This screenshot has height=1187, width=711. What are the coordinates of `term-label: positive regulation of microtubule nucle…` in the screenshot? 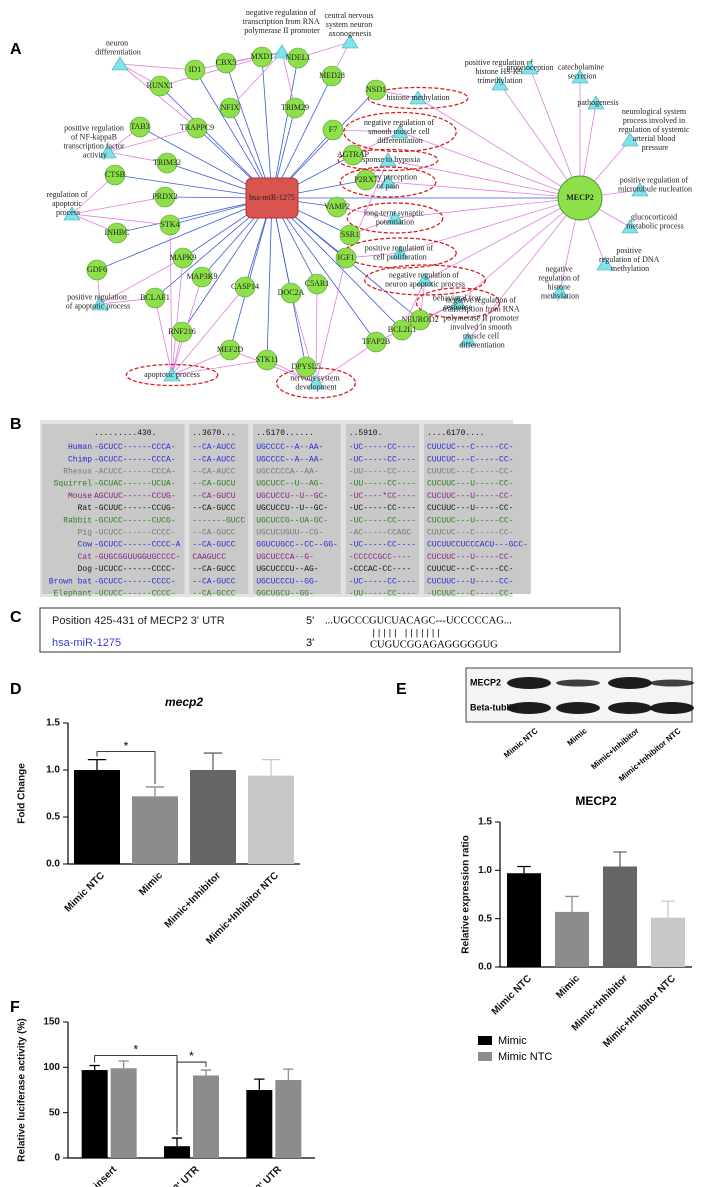 It's located at (655, 184).